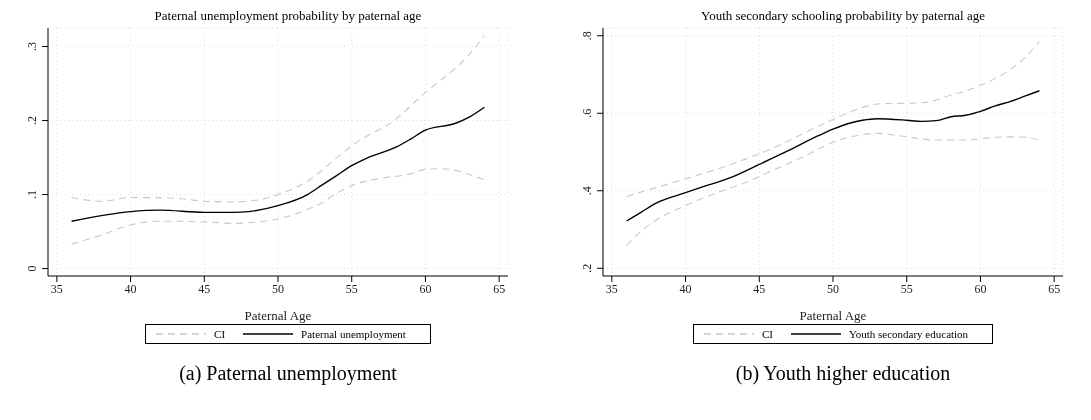  I want to click on legend-label: Youth secondary education, so click(908, 334).